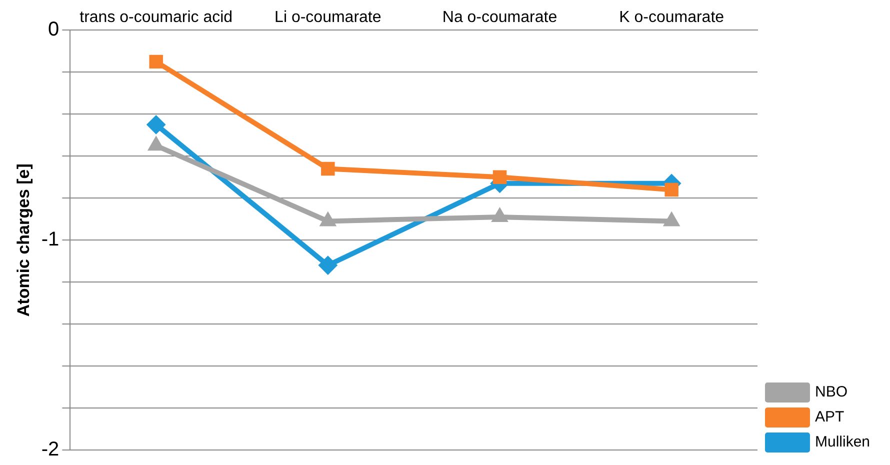 This screenshot has height=465, width=890. What do you see at coordinates (831, 392) in the screenshot?
I see `legend-label: NBO` at bounding box center [831, 392].